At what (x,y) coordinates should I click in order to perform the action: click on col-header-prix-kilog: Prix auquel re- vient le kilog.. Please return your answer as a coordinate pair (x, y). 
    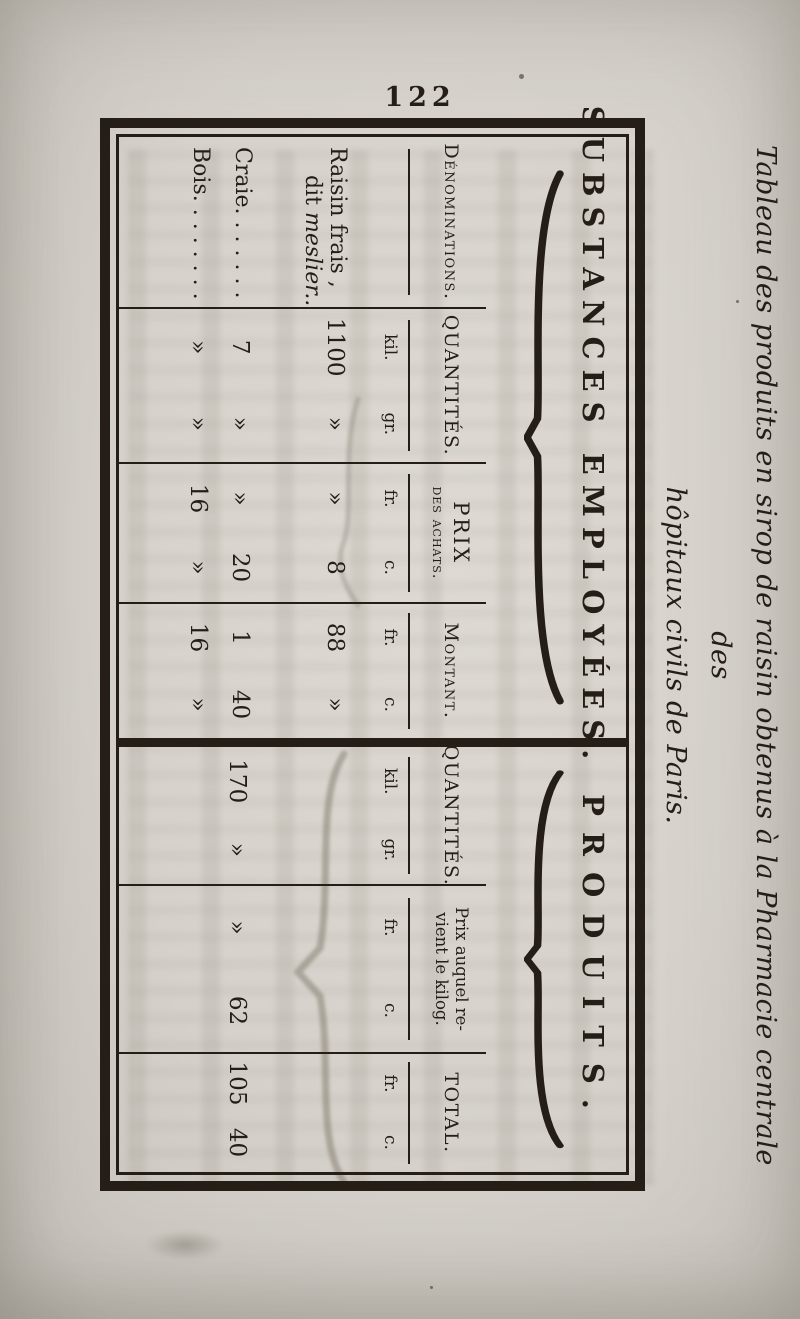
    Looking at the image, I should click on (447, 968).